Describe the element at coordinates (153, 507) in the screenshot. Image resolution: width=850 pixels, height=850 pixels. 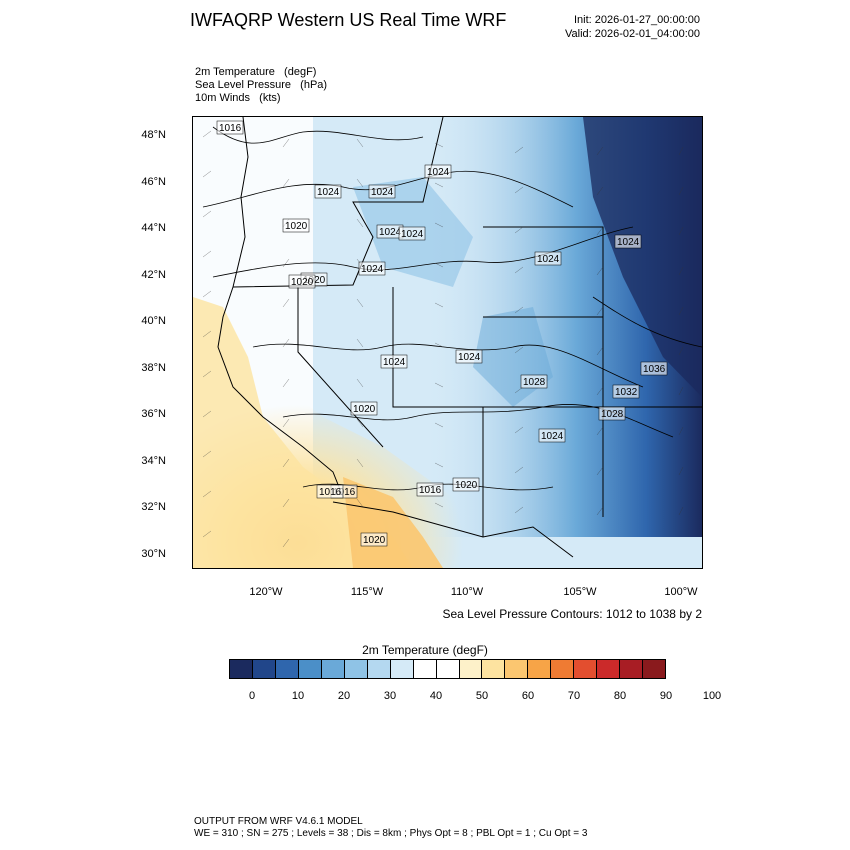
I see `lat-tick-32n: 32°N` at that location.